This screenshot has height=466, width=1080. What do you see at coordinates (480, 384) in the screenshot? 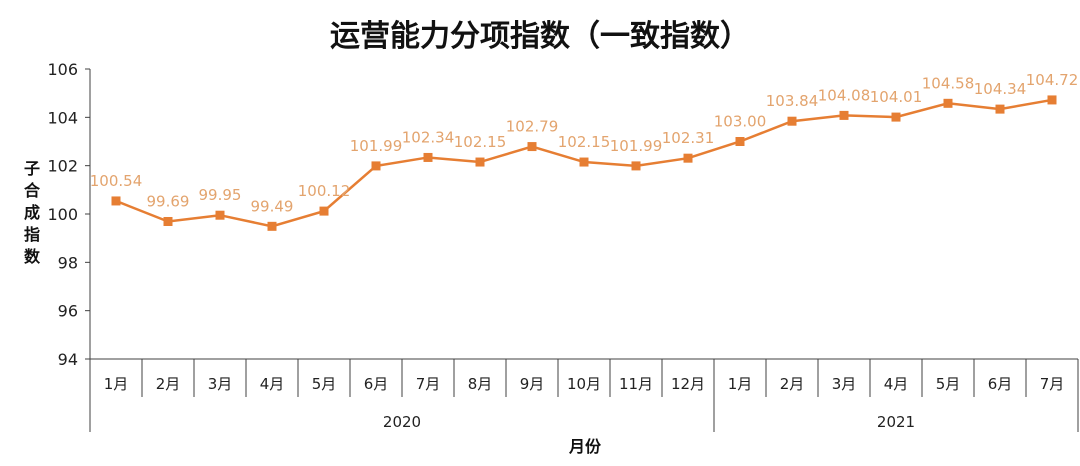
I see `x-tick-label: 8月` at bounding box center [480, 384].